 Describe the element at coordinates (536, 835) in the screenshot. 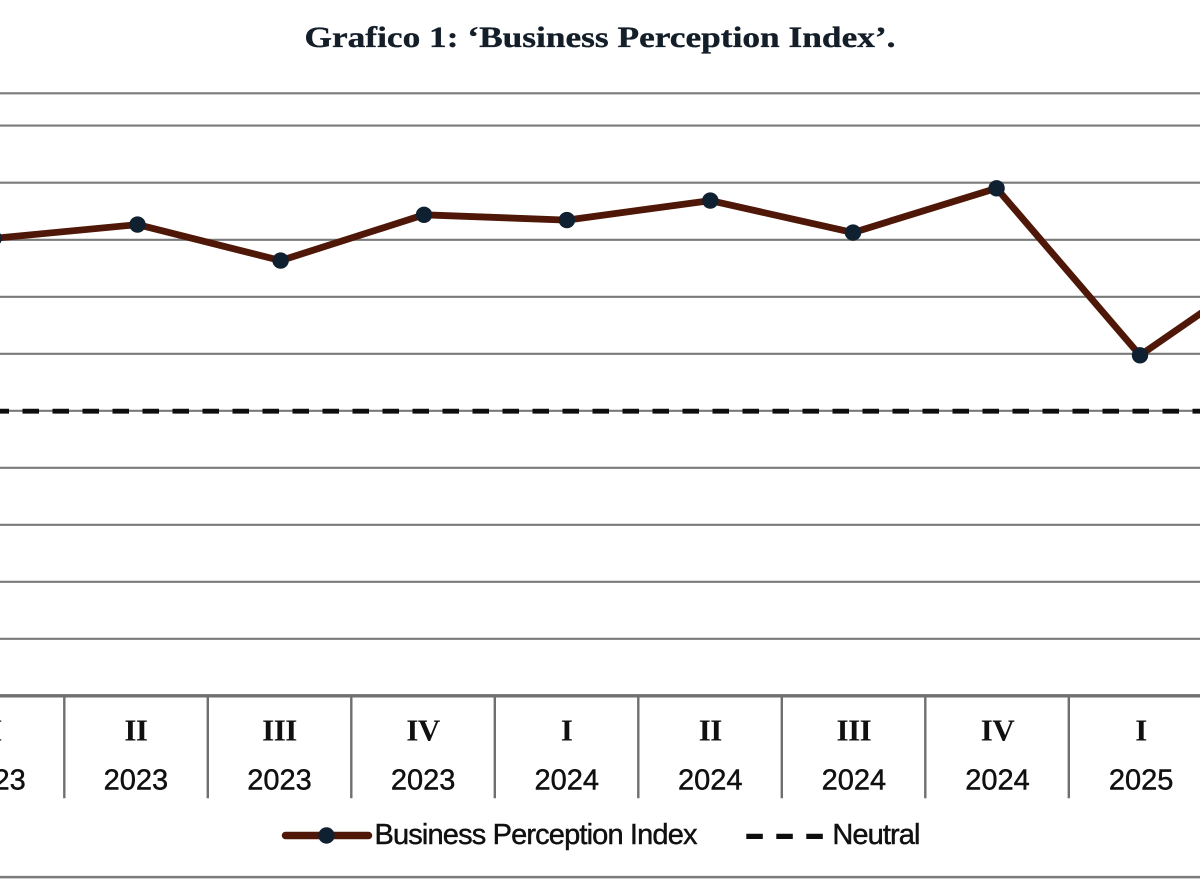

I see `svg-text: Business Perception Index` at that location.